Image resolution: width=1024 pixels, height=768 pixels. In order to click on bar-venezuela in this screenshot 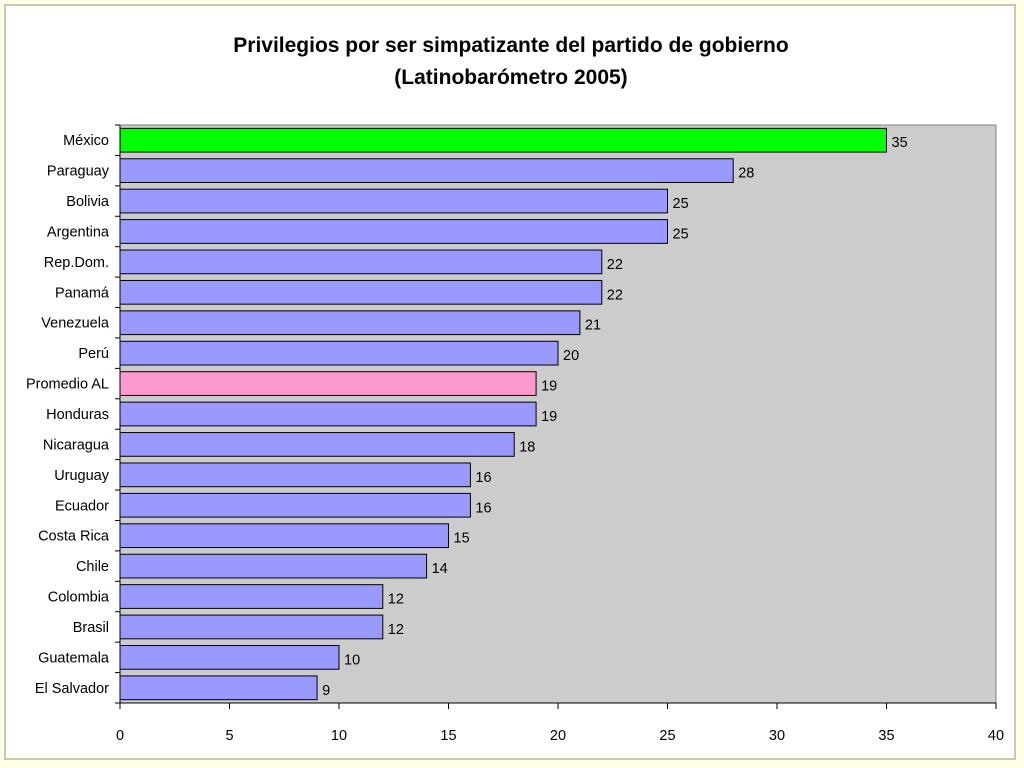, I will do `click(350, 323)`.